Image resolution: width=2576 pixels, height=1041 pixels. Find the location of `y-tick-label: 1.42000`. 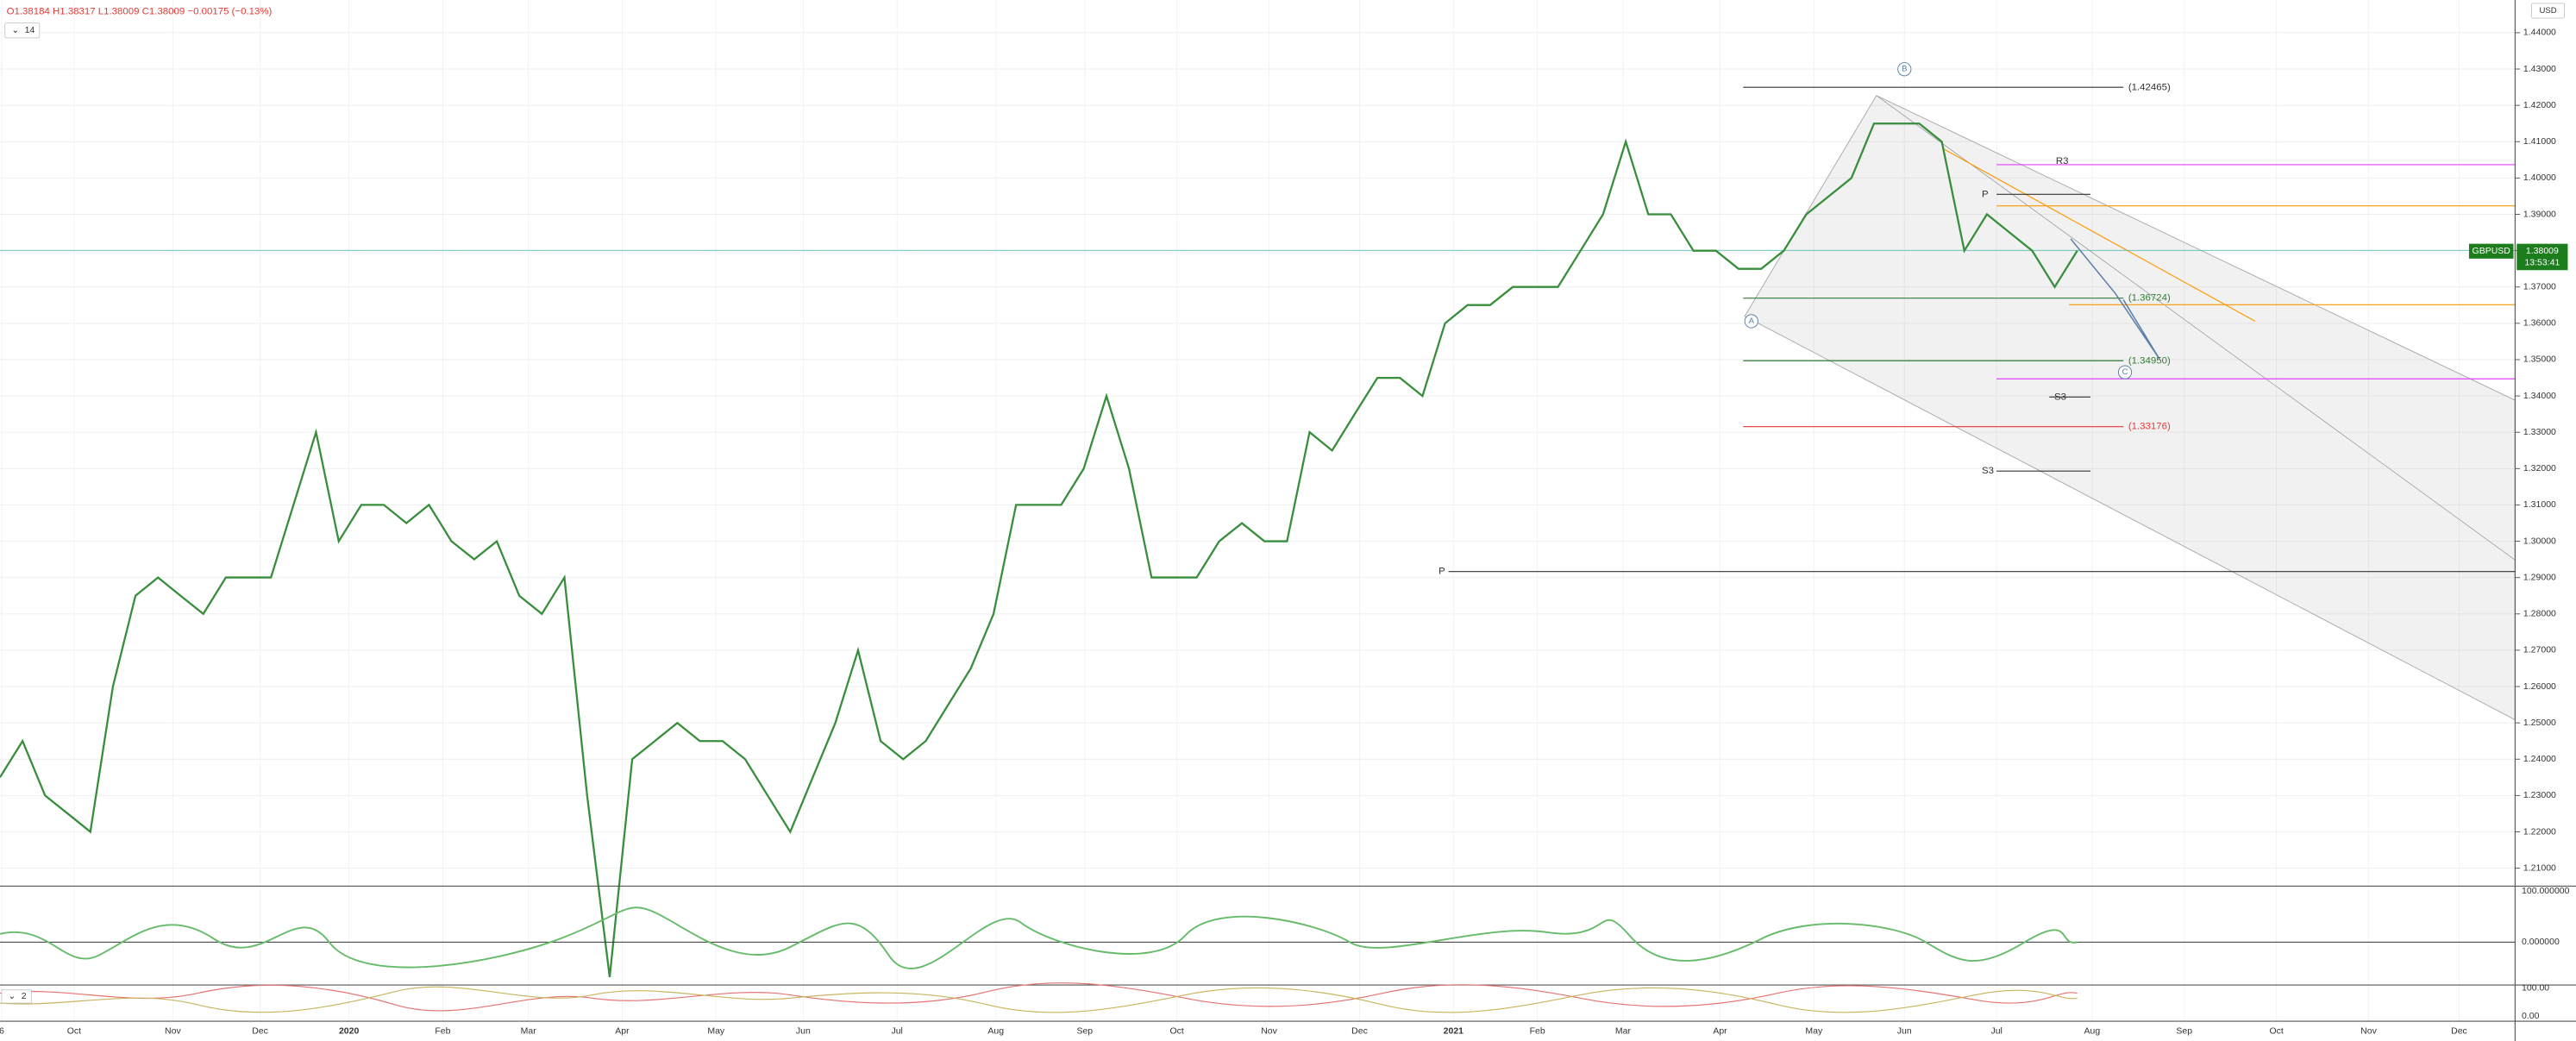

y-tick-label: 1.42000 is located at coordinates (2539, 105).